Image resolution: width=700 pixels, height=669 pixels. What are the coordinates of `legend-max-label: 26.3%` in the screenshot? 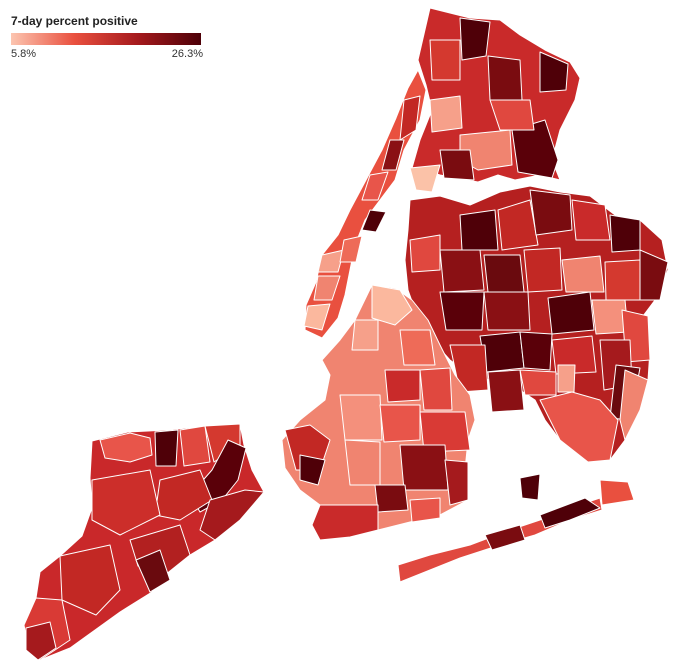 It's located at (187, 54).